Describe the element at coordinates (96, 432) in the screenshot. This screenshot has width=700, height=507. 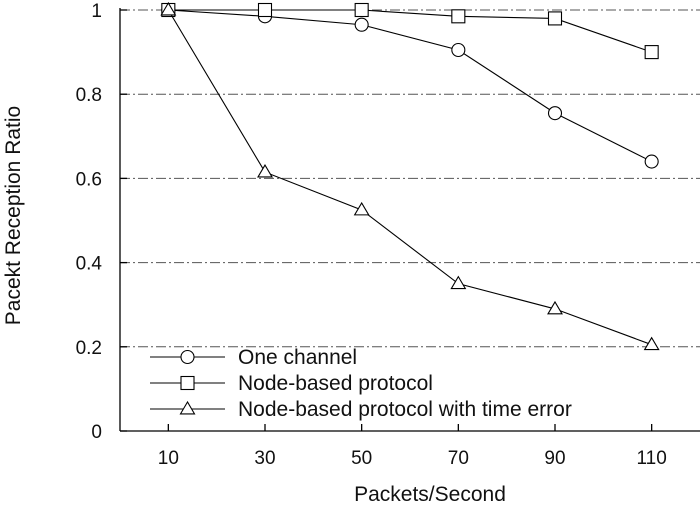
I see `y-tick-label: 0` at that location.